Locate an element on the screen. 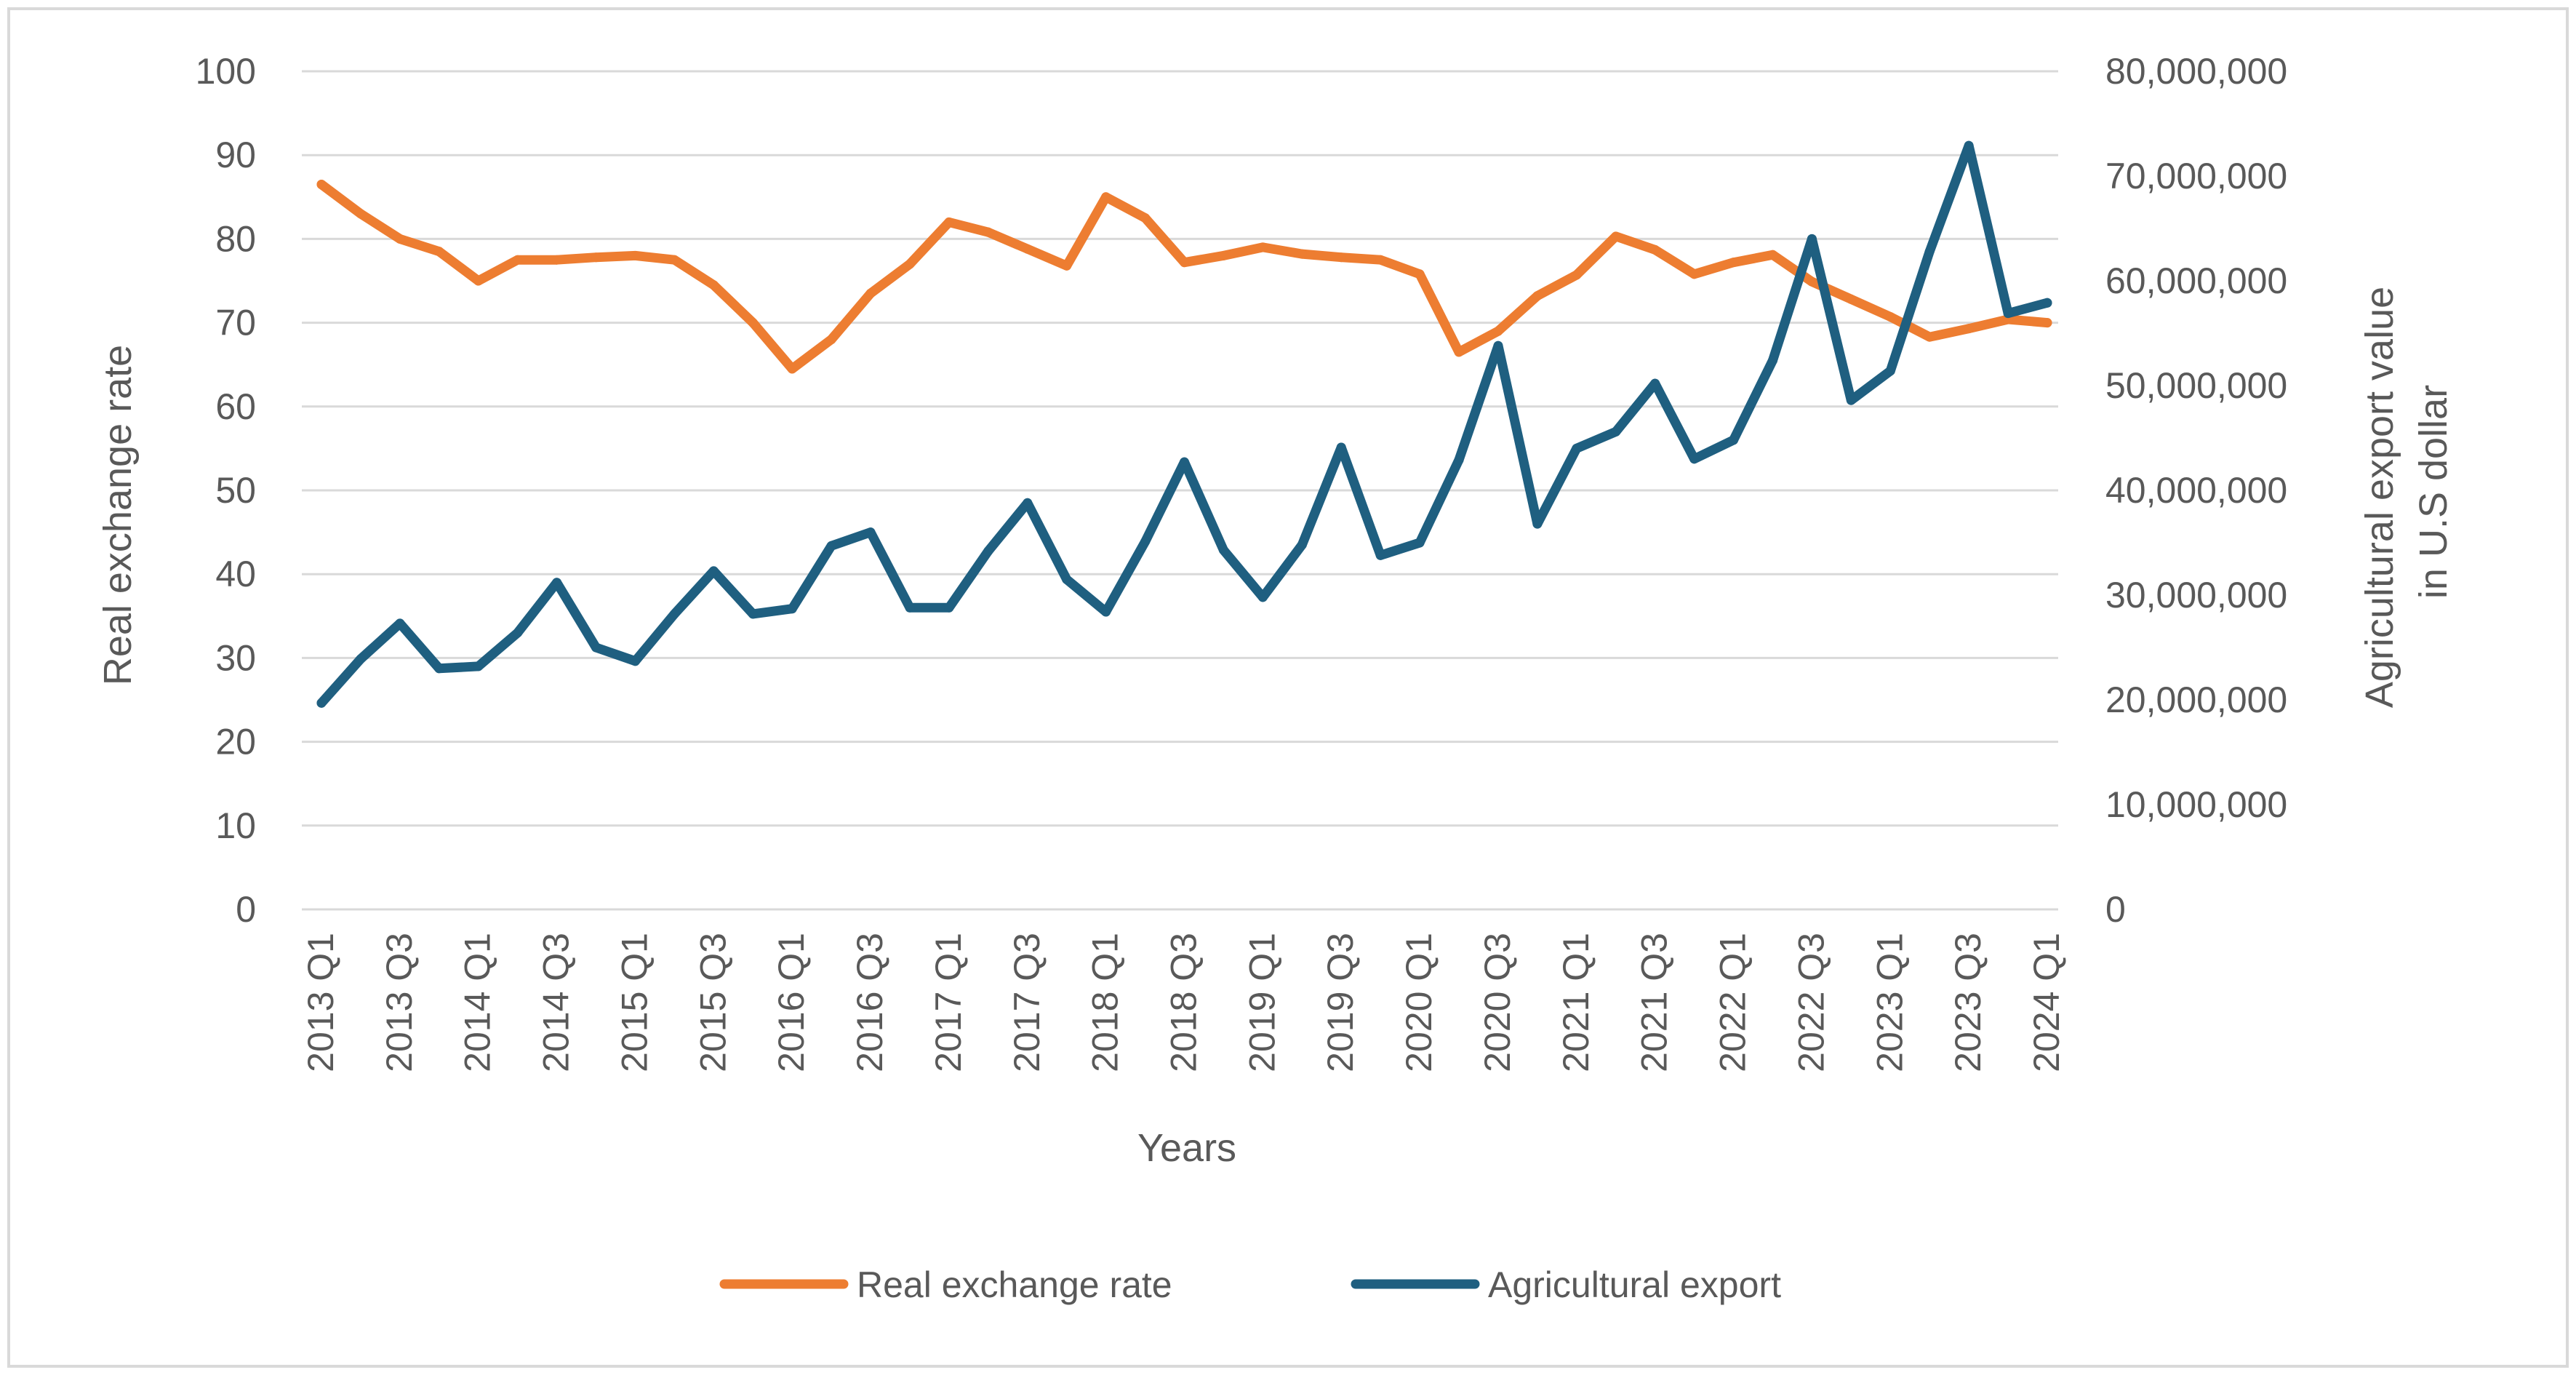 The height and width of the screenshot is (1375, 2576). x-tick-label: 2016 Q3 is located at coordinates (869, 1003).